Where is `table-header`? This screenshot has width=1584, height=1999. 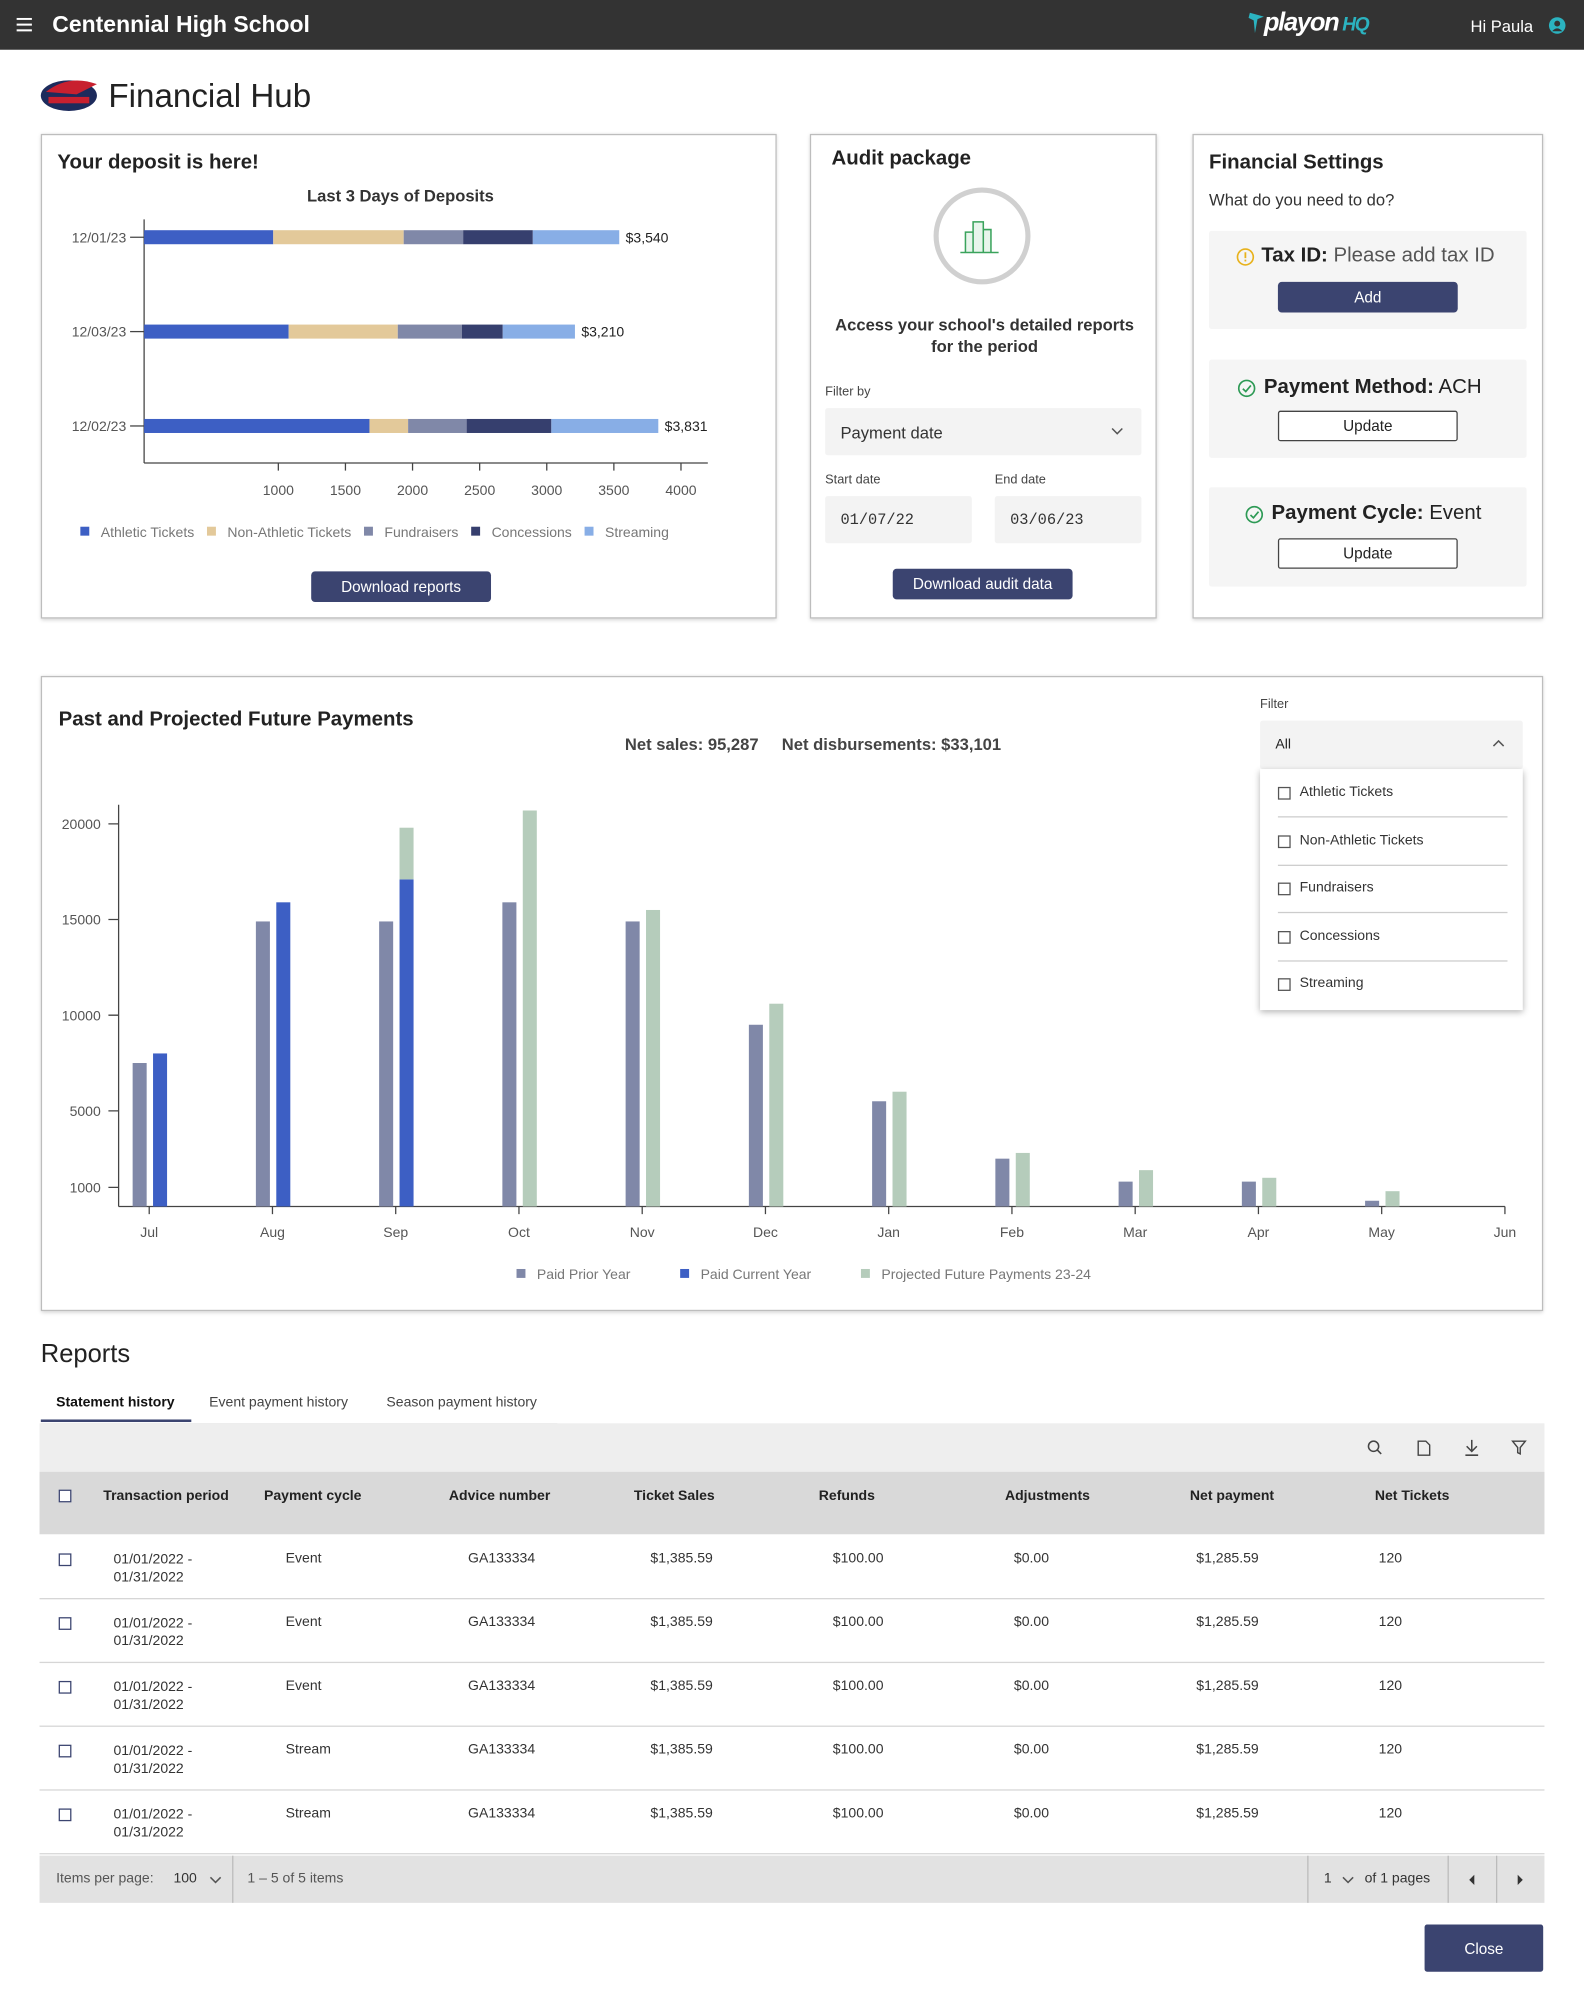 table-header is located at coordinates (792, 1503).